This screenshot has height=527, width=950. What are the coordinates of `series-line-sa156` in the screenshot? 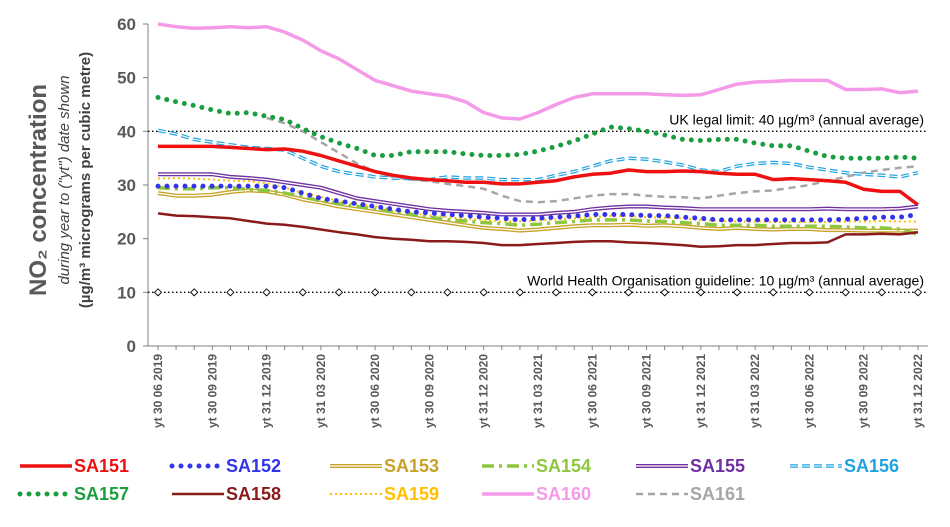 It's located at (538, 155).